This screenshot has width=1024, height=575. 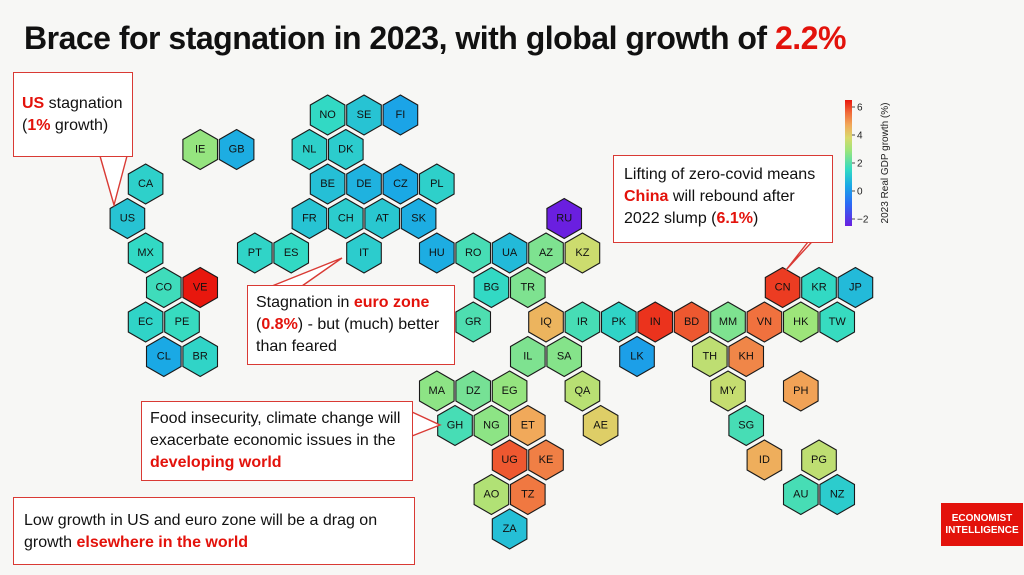 I want to click on hex-jp: JP, so click(x=855, y=287).